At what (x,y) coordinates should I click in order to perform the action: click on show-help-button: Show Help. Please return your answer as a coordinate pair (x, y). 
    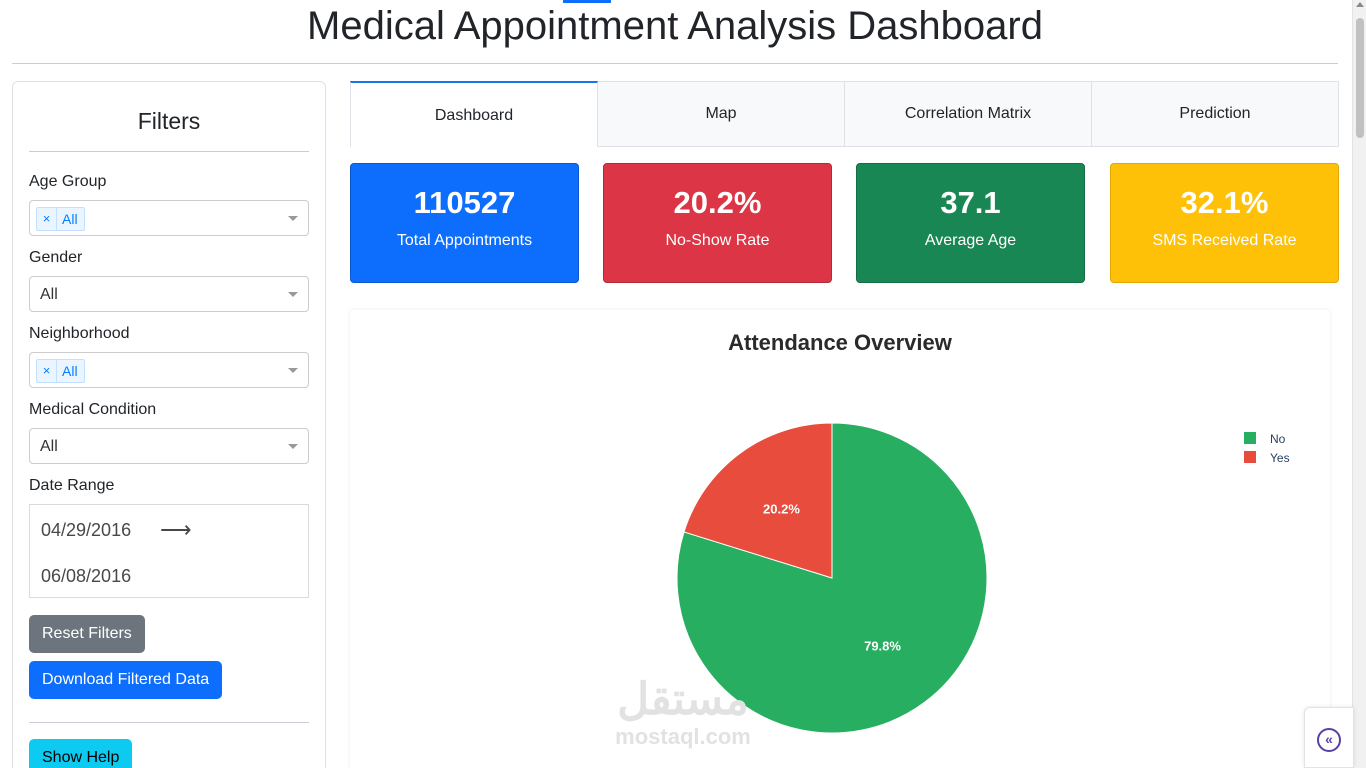
    Looking at the image, I should click on (81, 753).